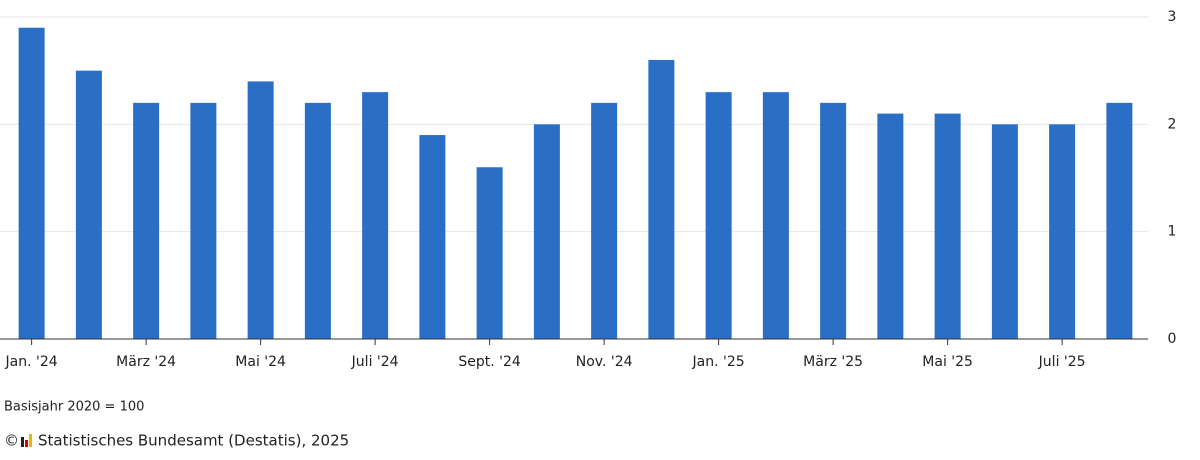 The image size is (1200, 460). Describe the element at coordinates (604, 362) in the screenshot. I see `x-tick-label: Nov. '24` at that location.